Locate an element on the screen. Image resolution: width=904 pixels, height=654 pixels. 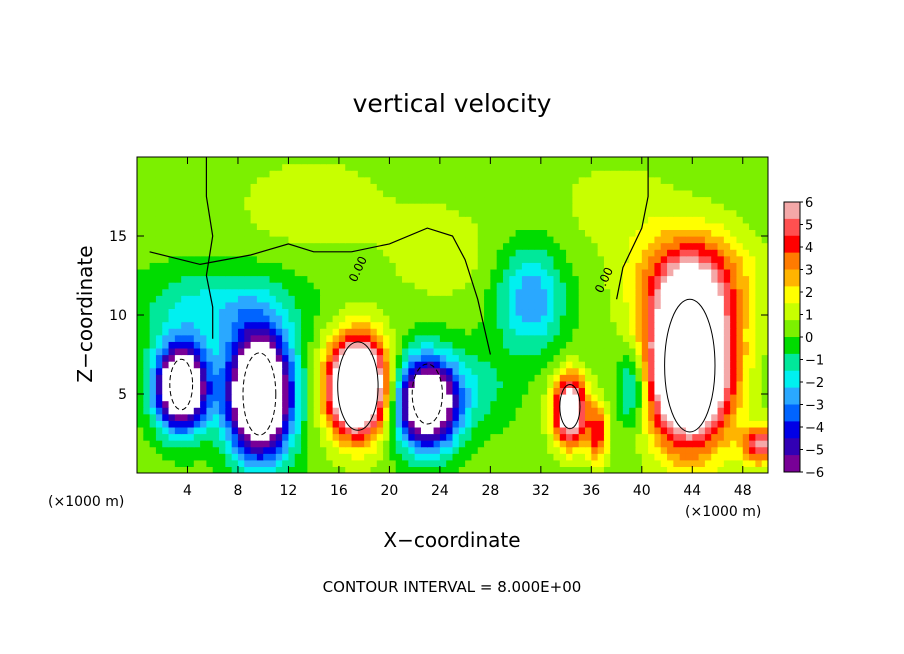
zero-contour is located at coordinates (209, 248).